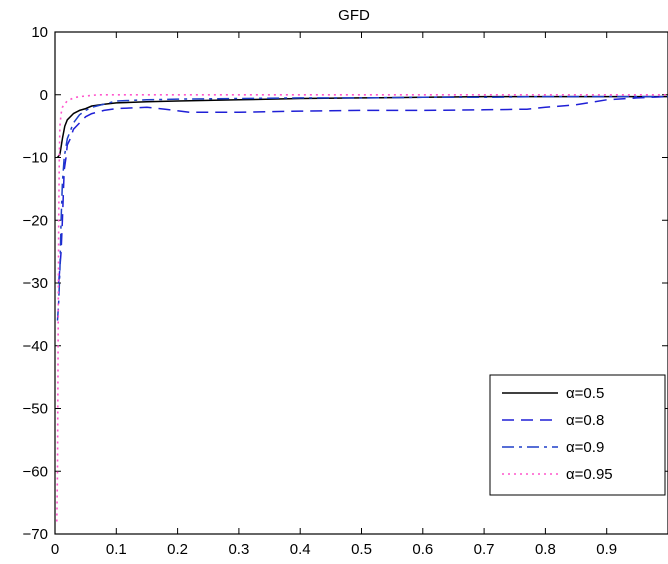 Image resolution: width=668 pixels, height=564 pixels. Describe the element at coordinates (116, 549) in the screenshot. I see `x-tick-label: 0.1` at that location.